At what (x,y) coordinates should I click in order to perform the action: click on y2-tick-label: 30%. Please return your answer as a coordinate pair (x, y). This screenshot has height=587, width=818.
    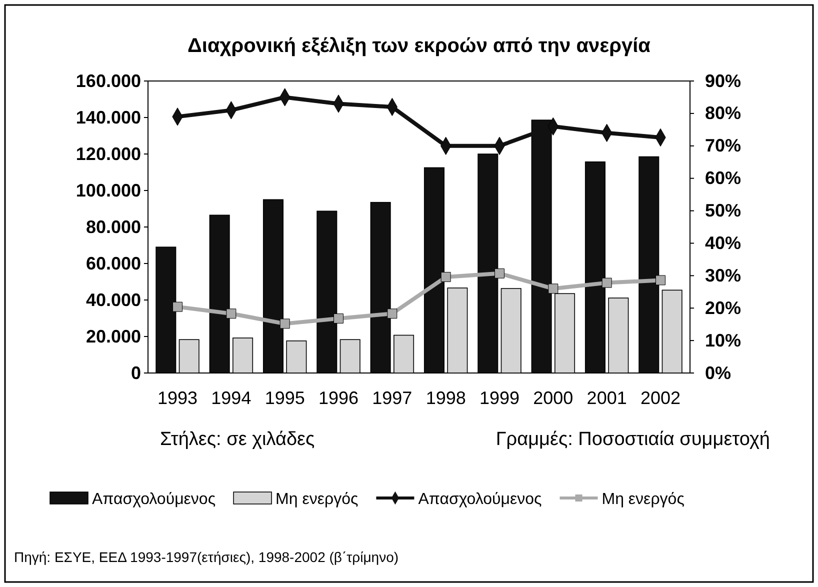
    Looking at the image, I should click on (723, 275).